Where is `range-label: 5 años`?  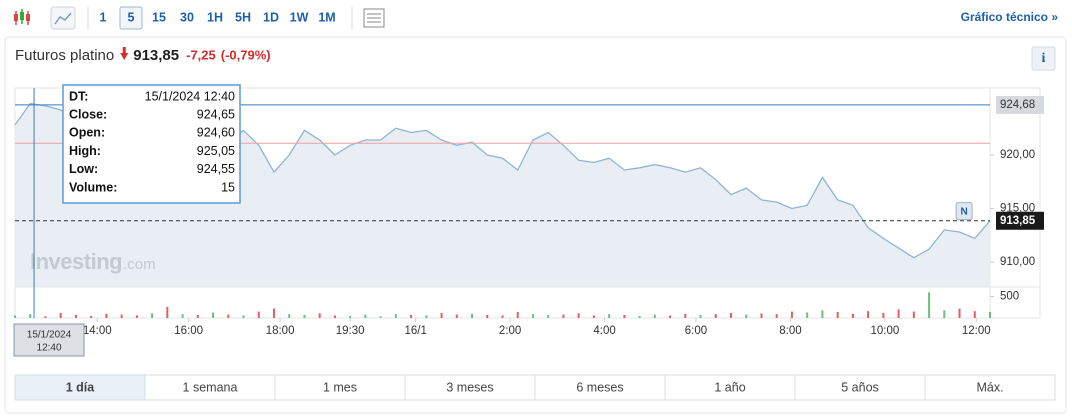 range-label: 5 años is located at coordinates (860, 387).